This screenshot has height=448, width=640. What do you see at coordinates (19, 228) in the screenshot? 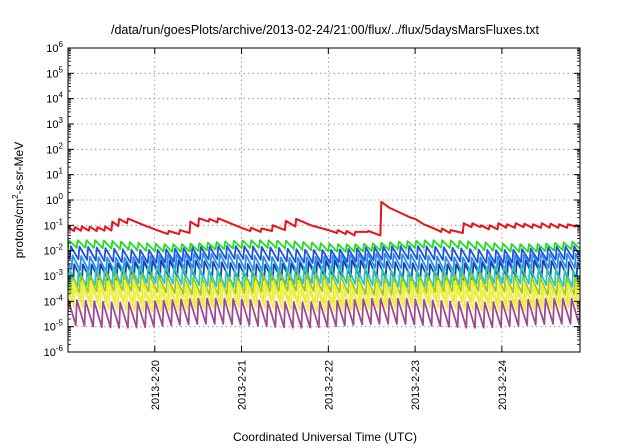
I see `y-axis-label-main: protons/cm` at bounding box center [19, 228].